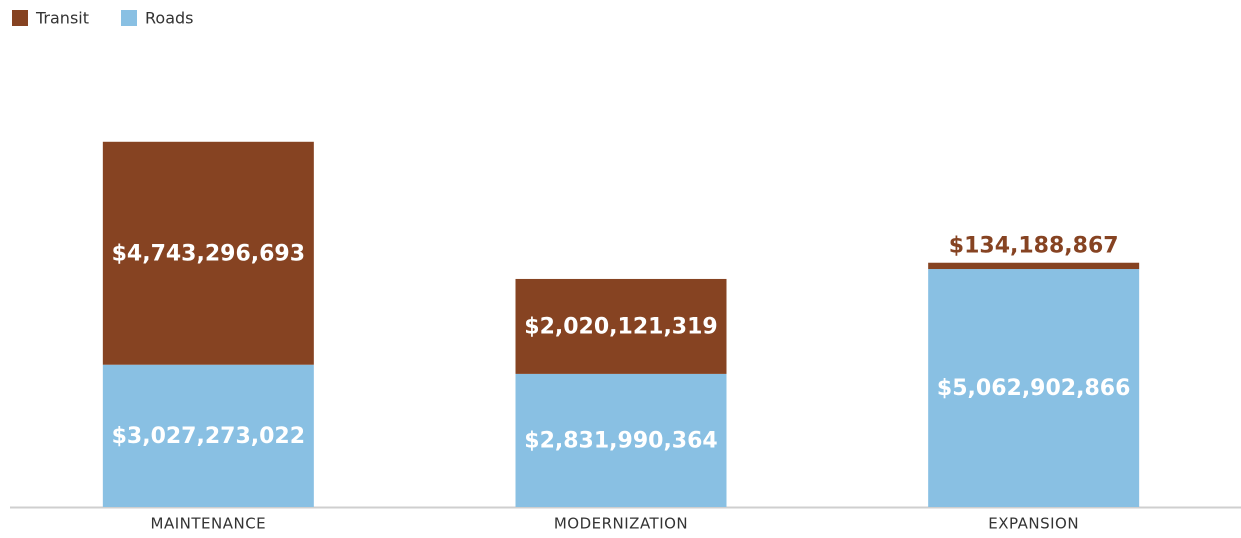  Describe the element at coordinates (1034, 246) in the screenshot. I see `data-label: $134,188,867` at that location.